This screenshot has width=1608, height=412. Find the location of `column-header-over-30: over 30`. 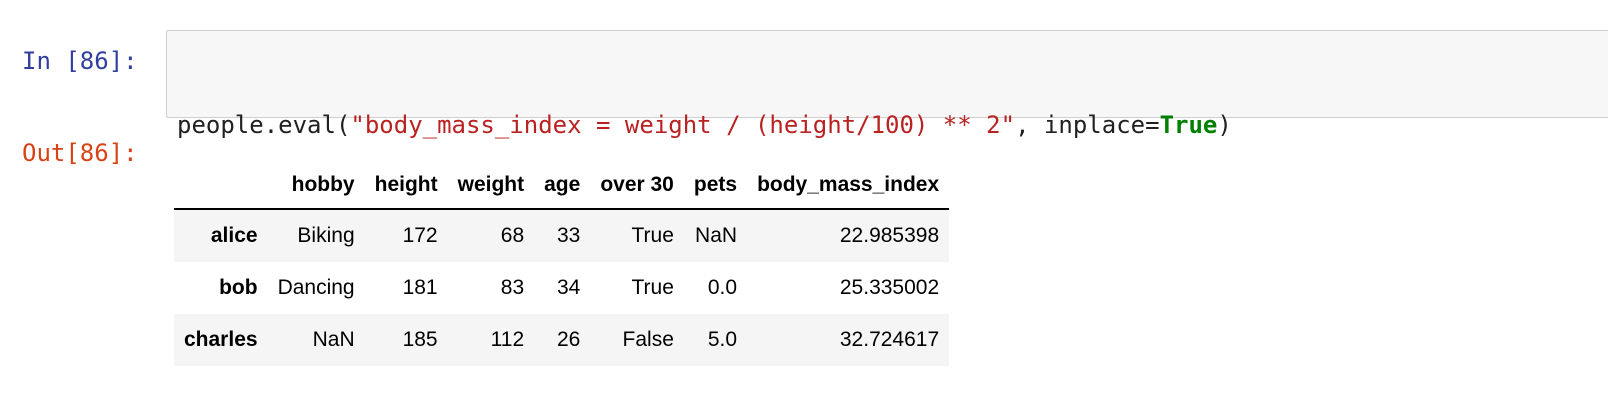

column-header-over-30: over 30 is located at coordinates (637, 186).